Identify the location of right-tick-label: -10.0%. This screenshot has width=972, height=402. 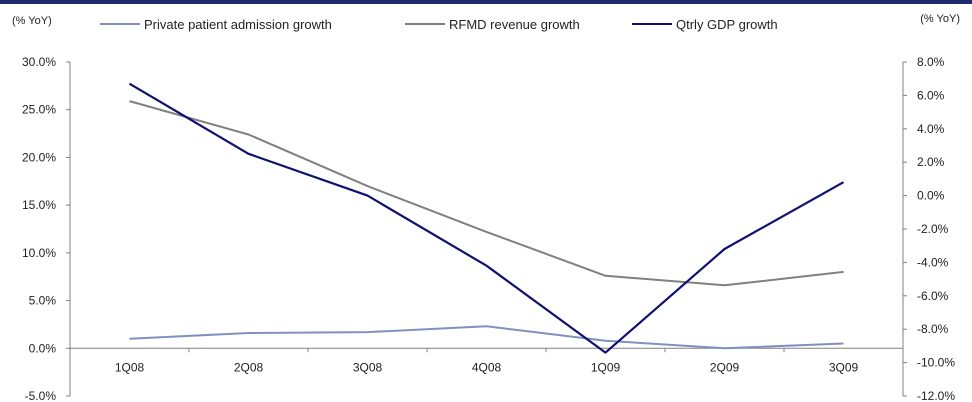
(936, 363).